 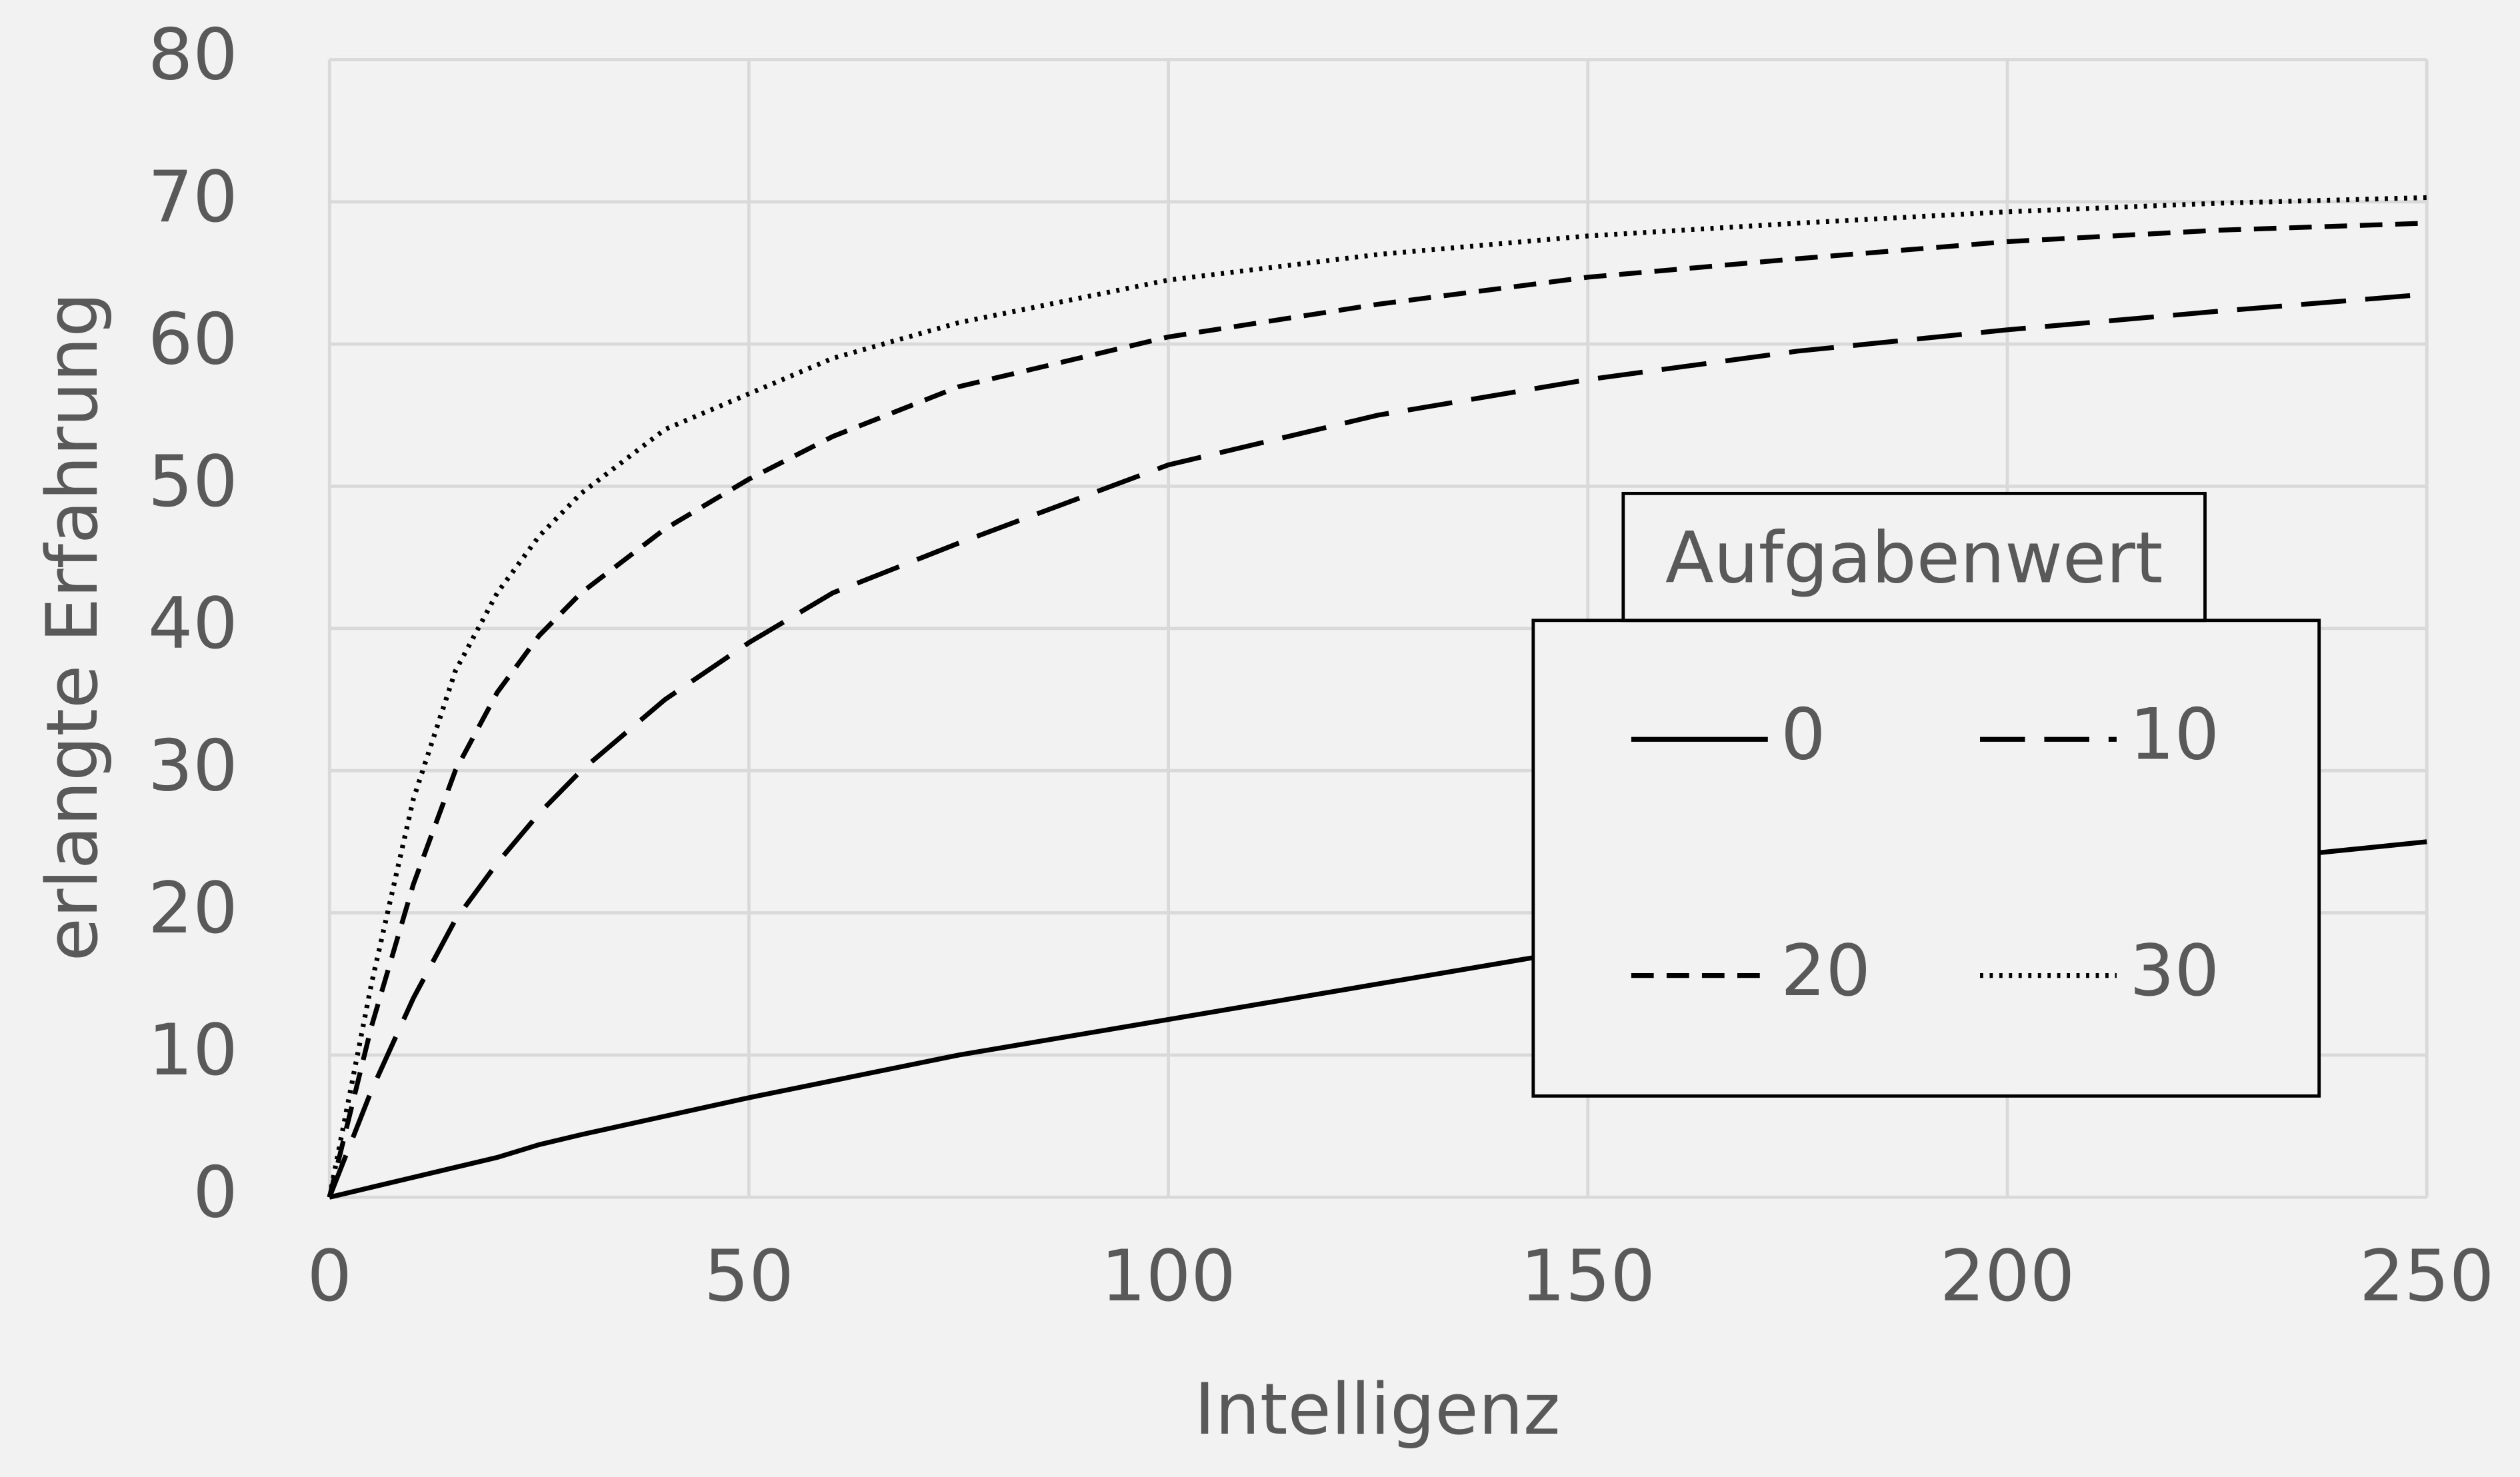 I want to click on y-axis-label: erlangte Erfahrung, so click(x=73, y=626).